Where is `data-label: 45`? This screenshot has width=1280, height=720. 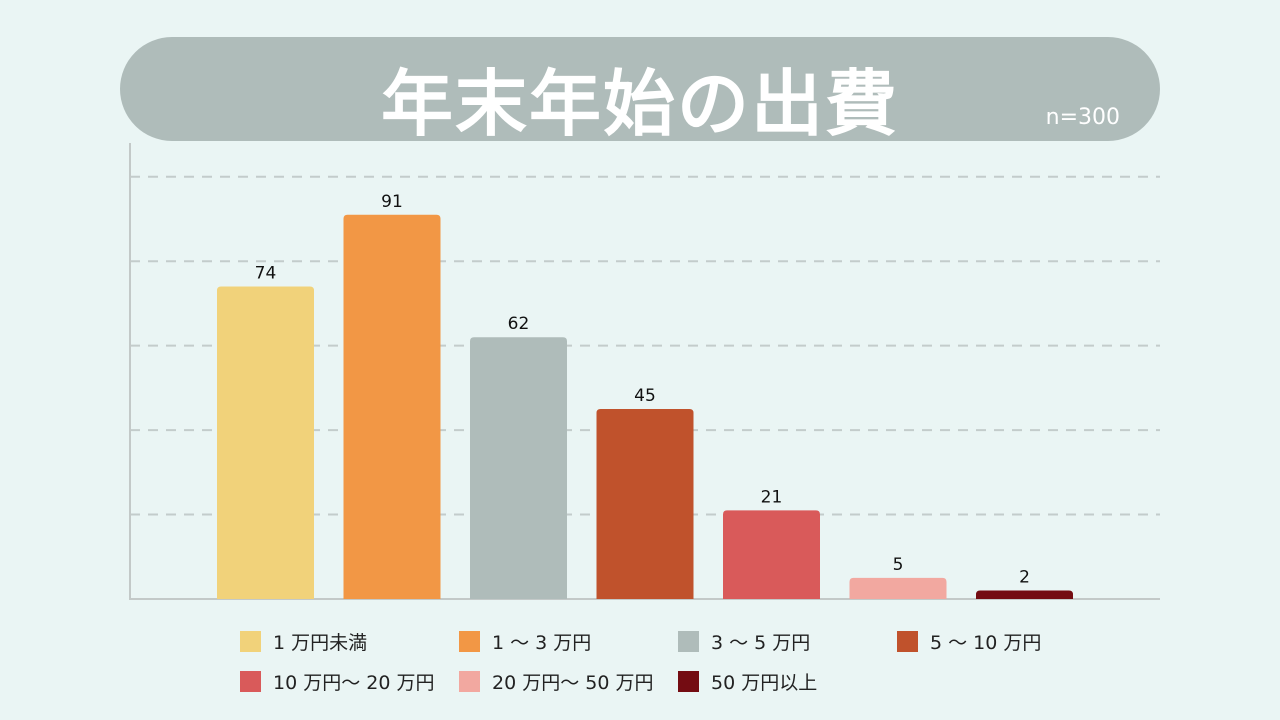
data-label: 45 is located at coordinates (645, 396).